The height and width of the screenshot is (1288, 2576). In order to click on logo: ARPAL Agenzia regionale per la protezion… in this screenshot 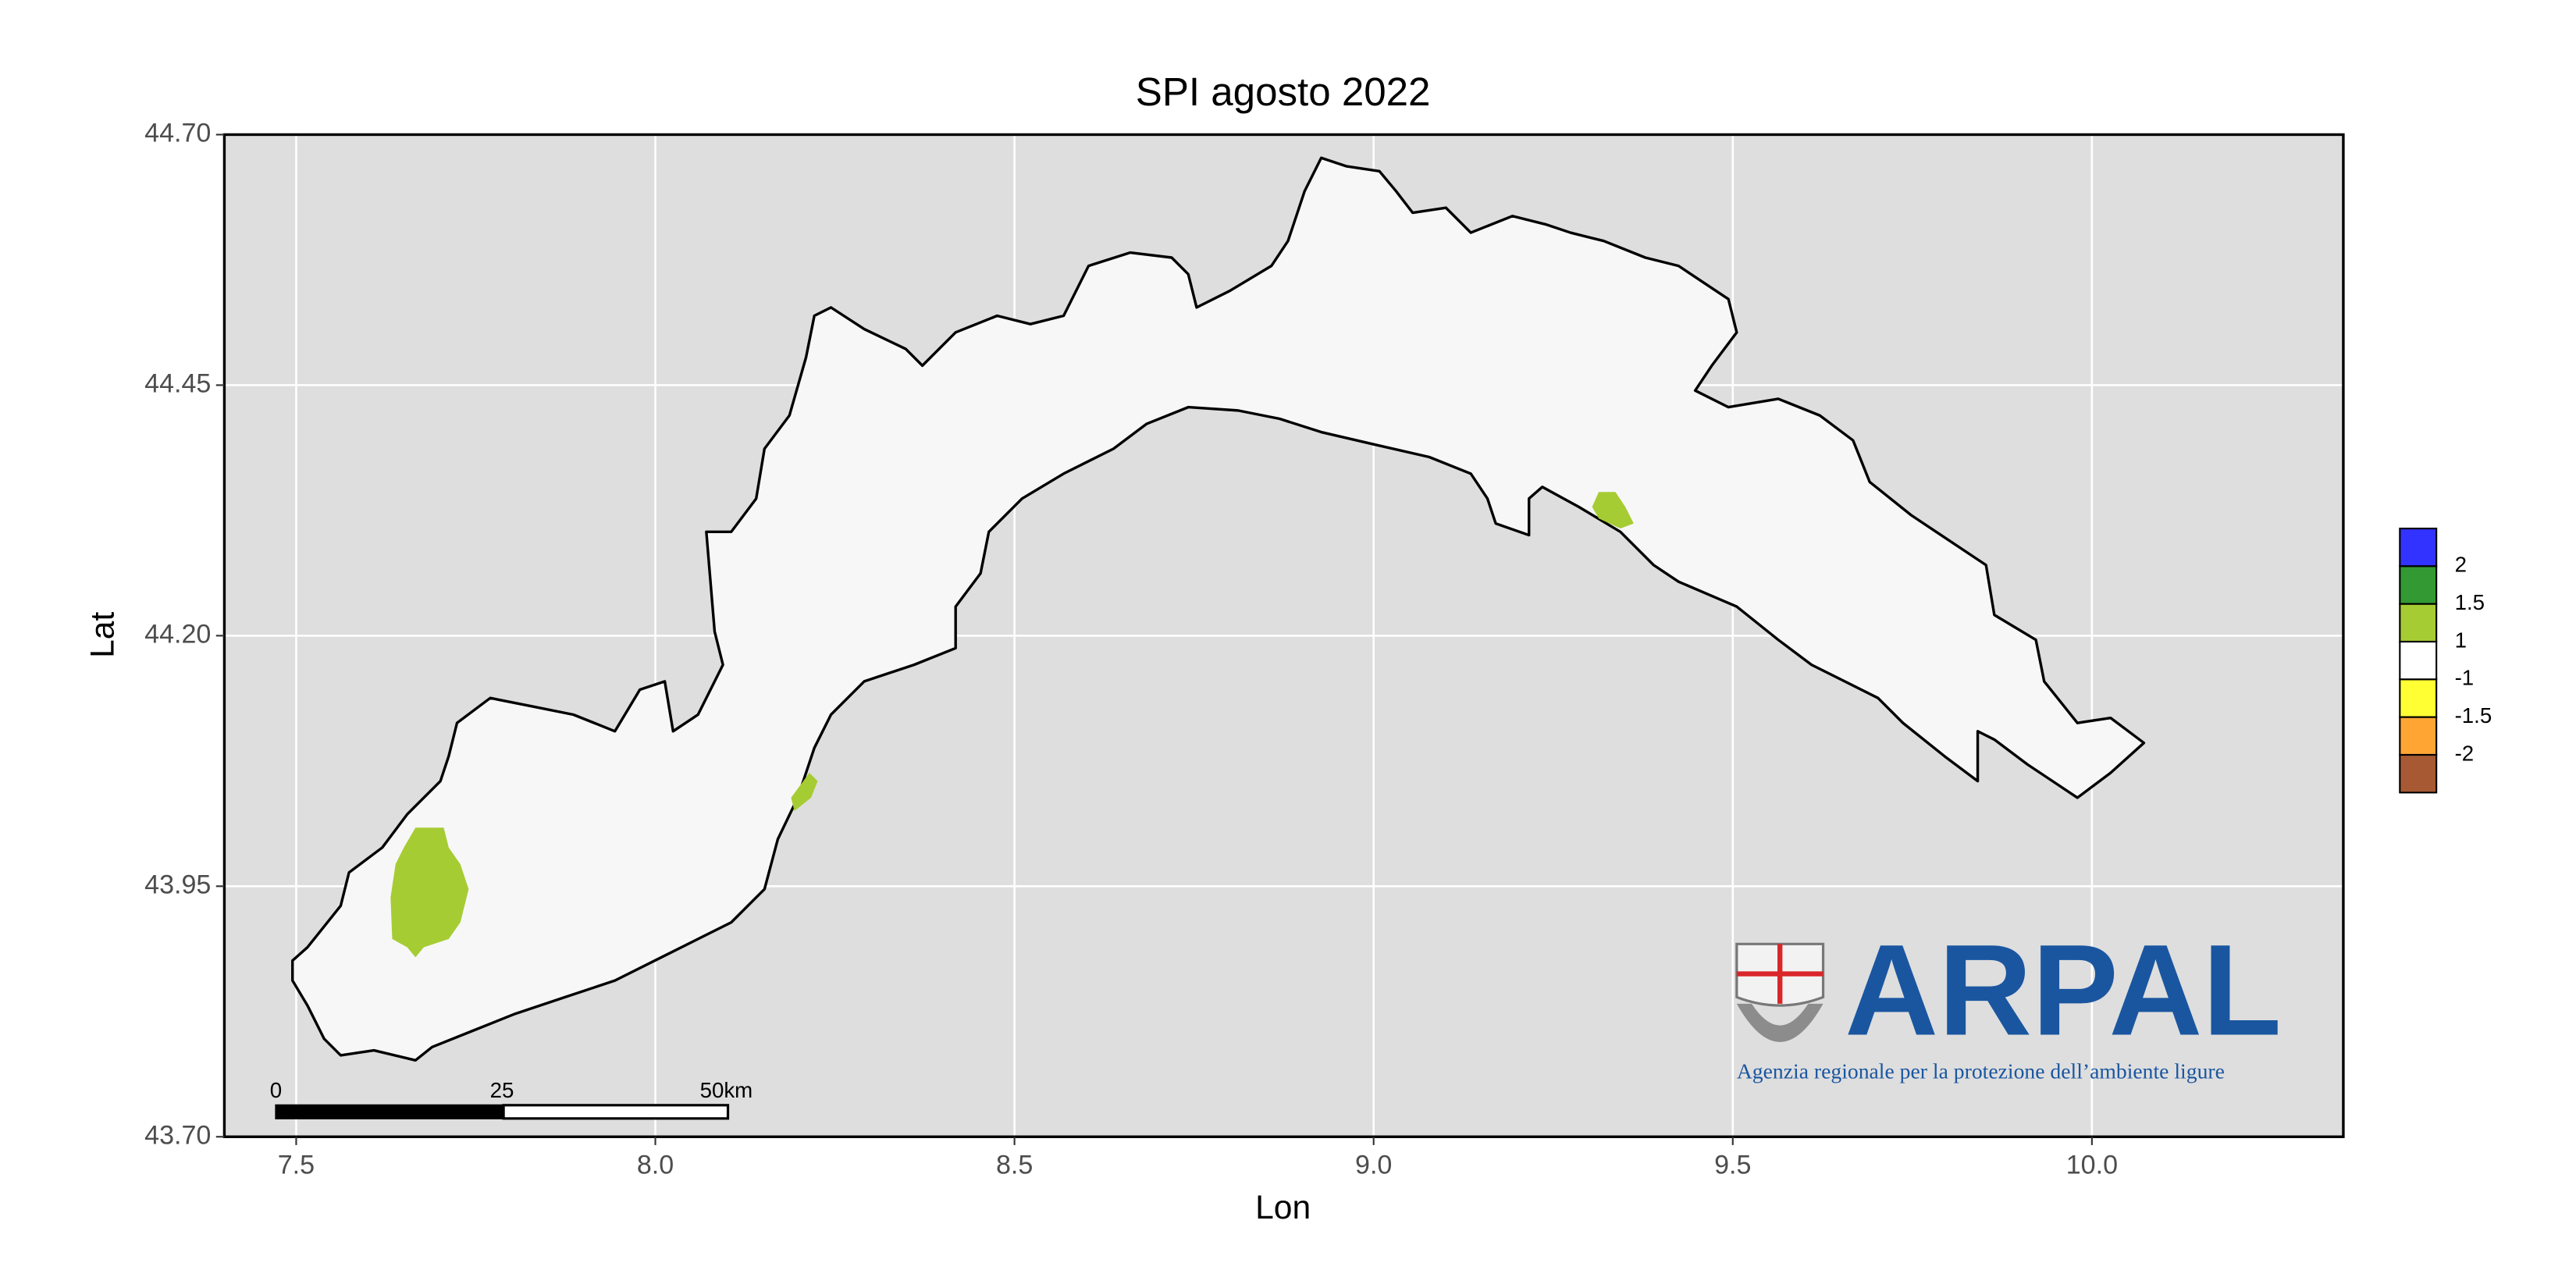, I will do `click(2008, 1001)`.